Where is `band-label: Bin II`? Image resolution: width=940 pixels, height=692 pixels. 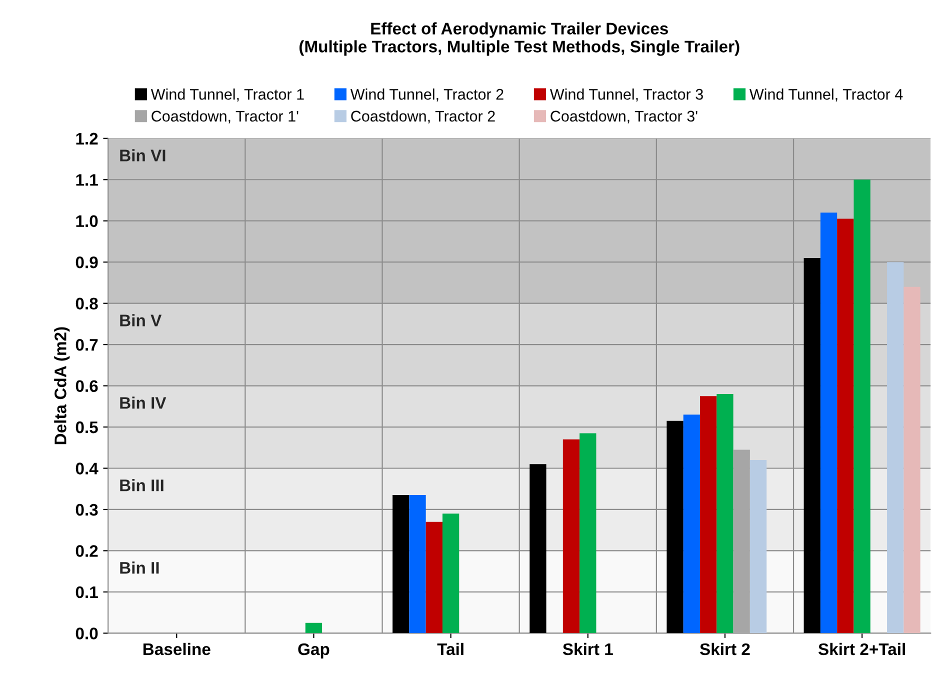 band-label: Bin II is located at coordinates (139, 568).